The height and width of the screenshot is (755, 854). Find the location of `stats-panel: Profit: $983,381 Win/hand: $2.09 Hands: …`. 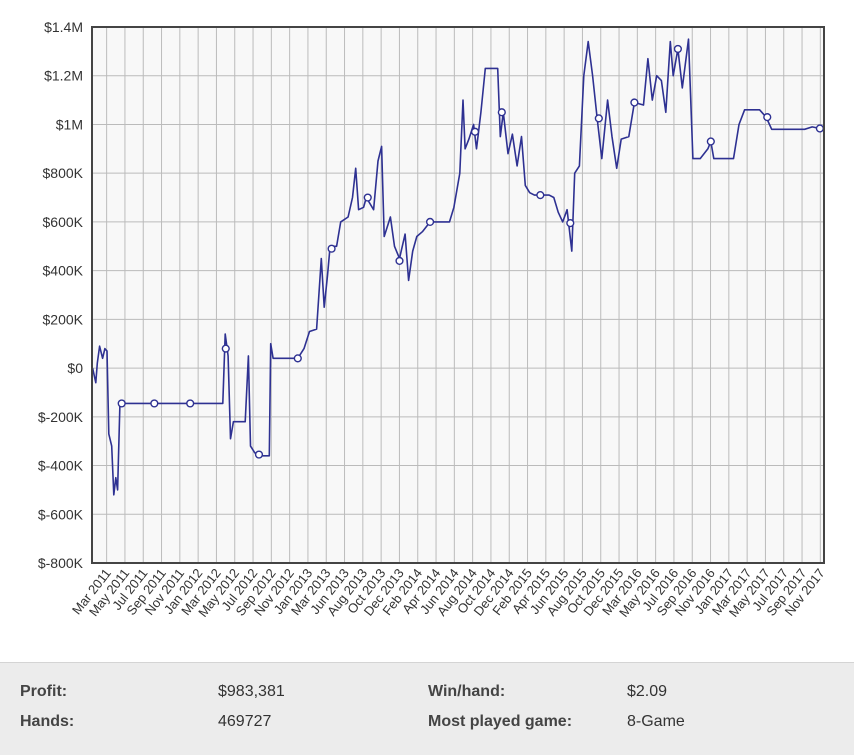

stats-panel: Profit: $983,381 Win/hand: $2.09 Hands: … is located at coordinates (427, 708).